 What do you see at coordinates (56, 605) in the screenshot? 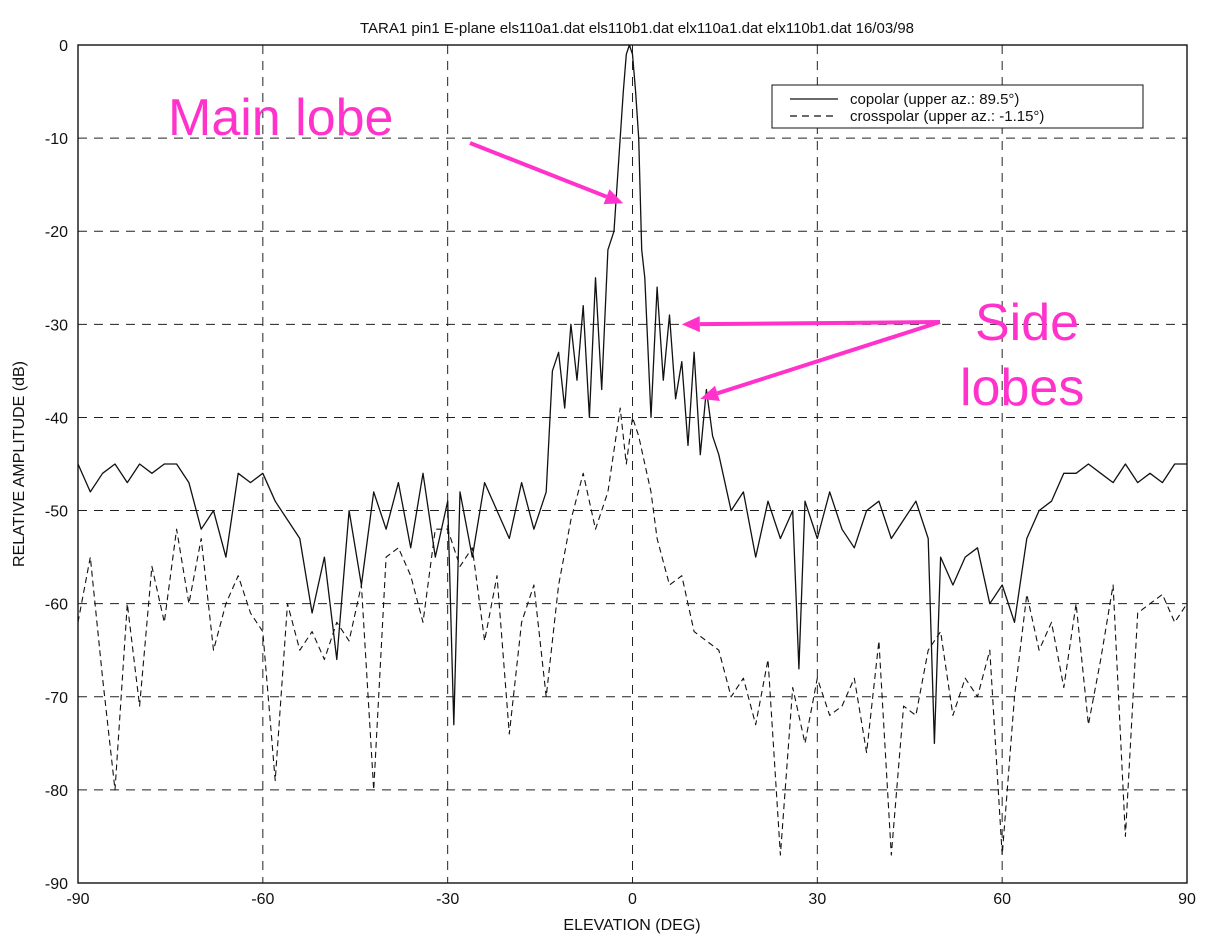
I see `y-tick-label: -60` at bounding box center [56, 605].